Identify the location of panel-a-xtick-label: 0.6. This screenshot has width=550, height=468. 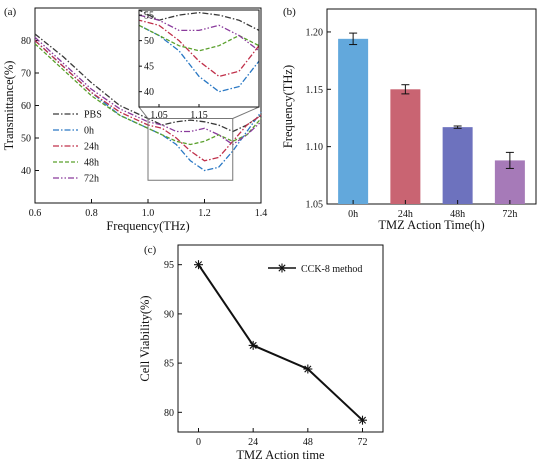
(35, 213).